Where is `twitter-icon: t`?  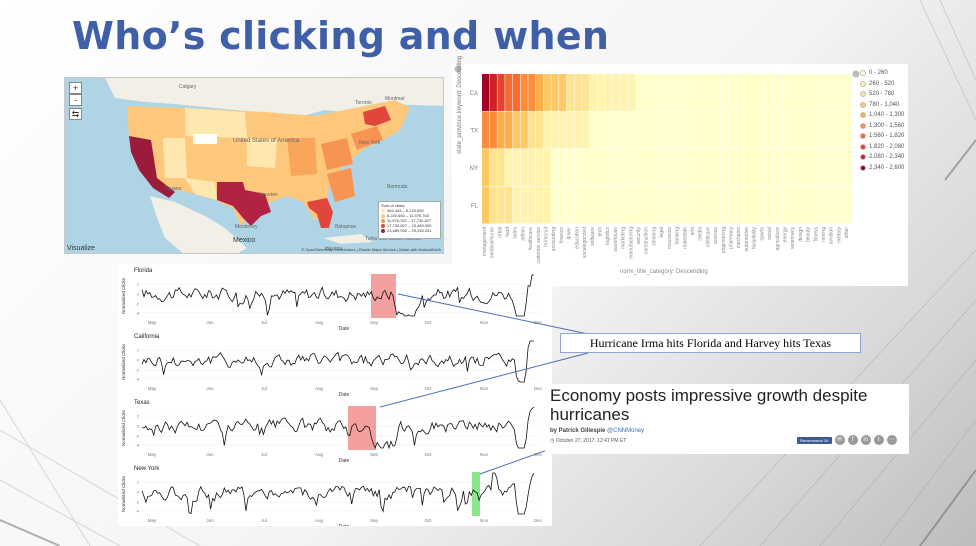
twitter-icon: t is located at coordinates (878, 440).